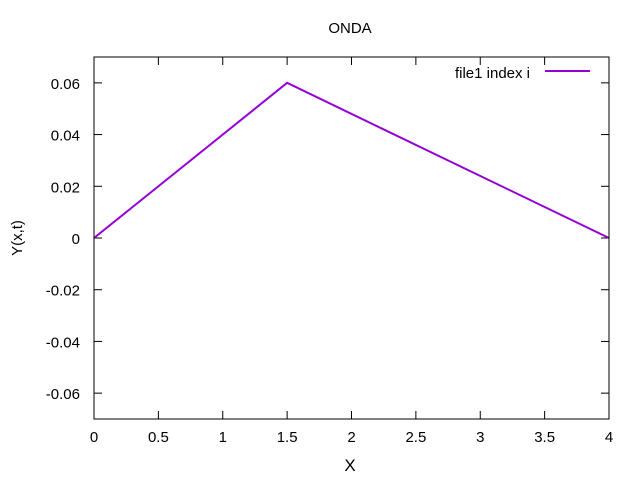  Describe the element at coordinates (223, 437) in the screenshot. I see `x-tick-label: 1` at that location.